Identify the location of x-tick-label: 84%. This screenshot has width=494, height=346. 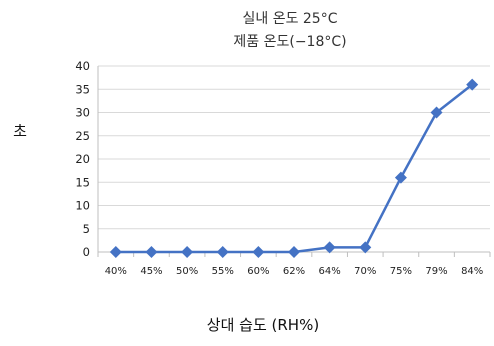
(472, 271).